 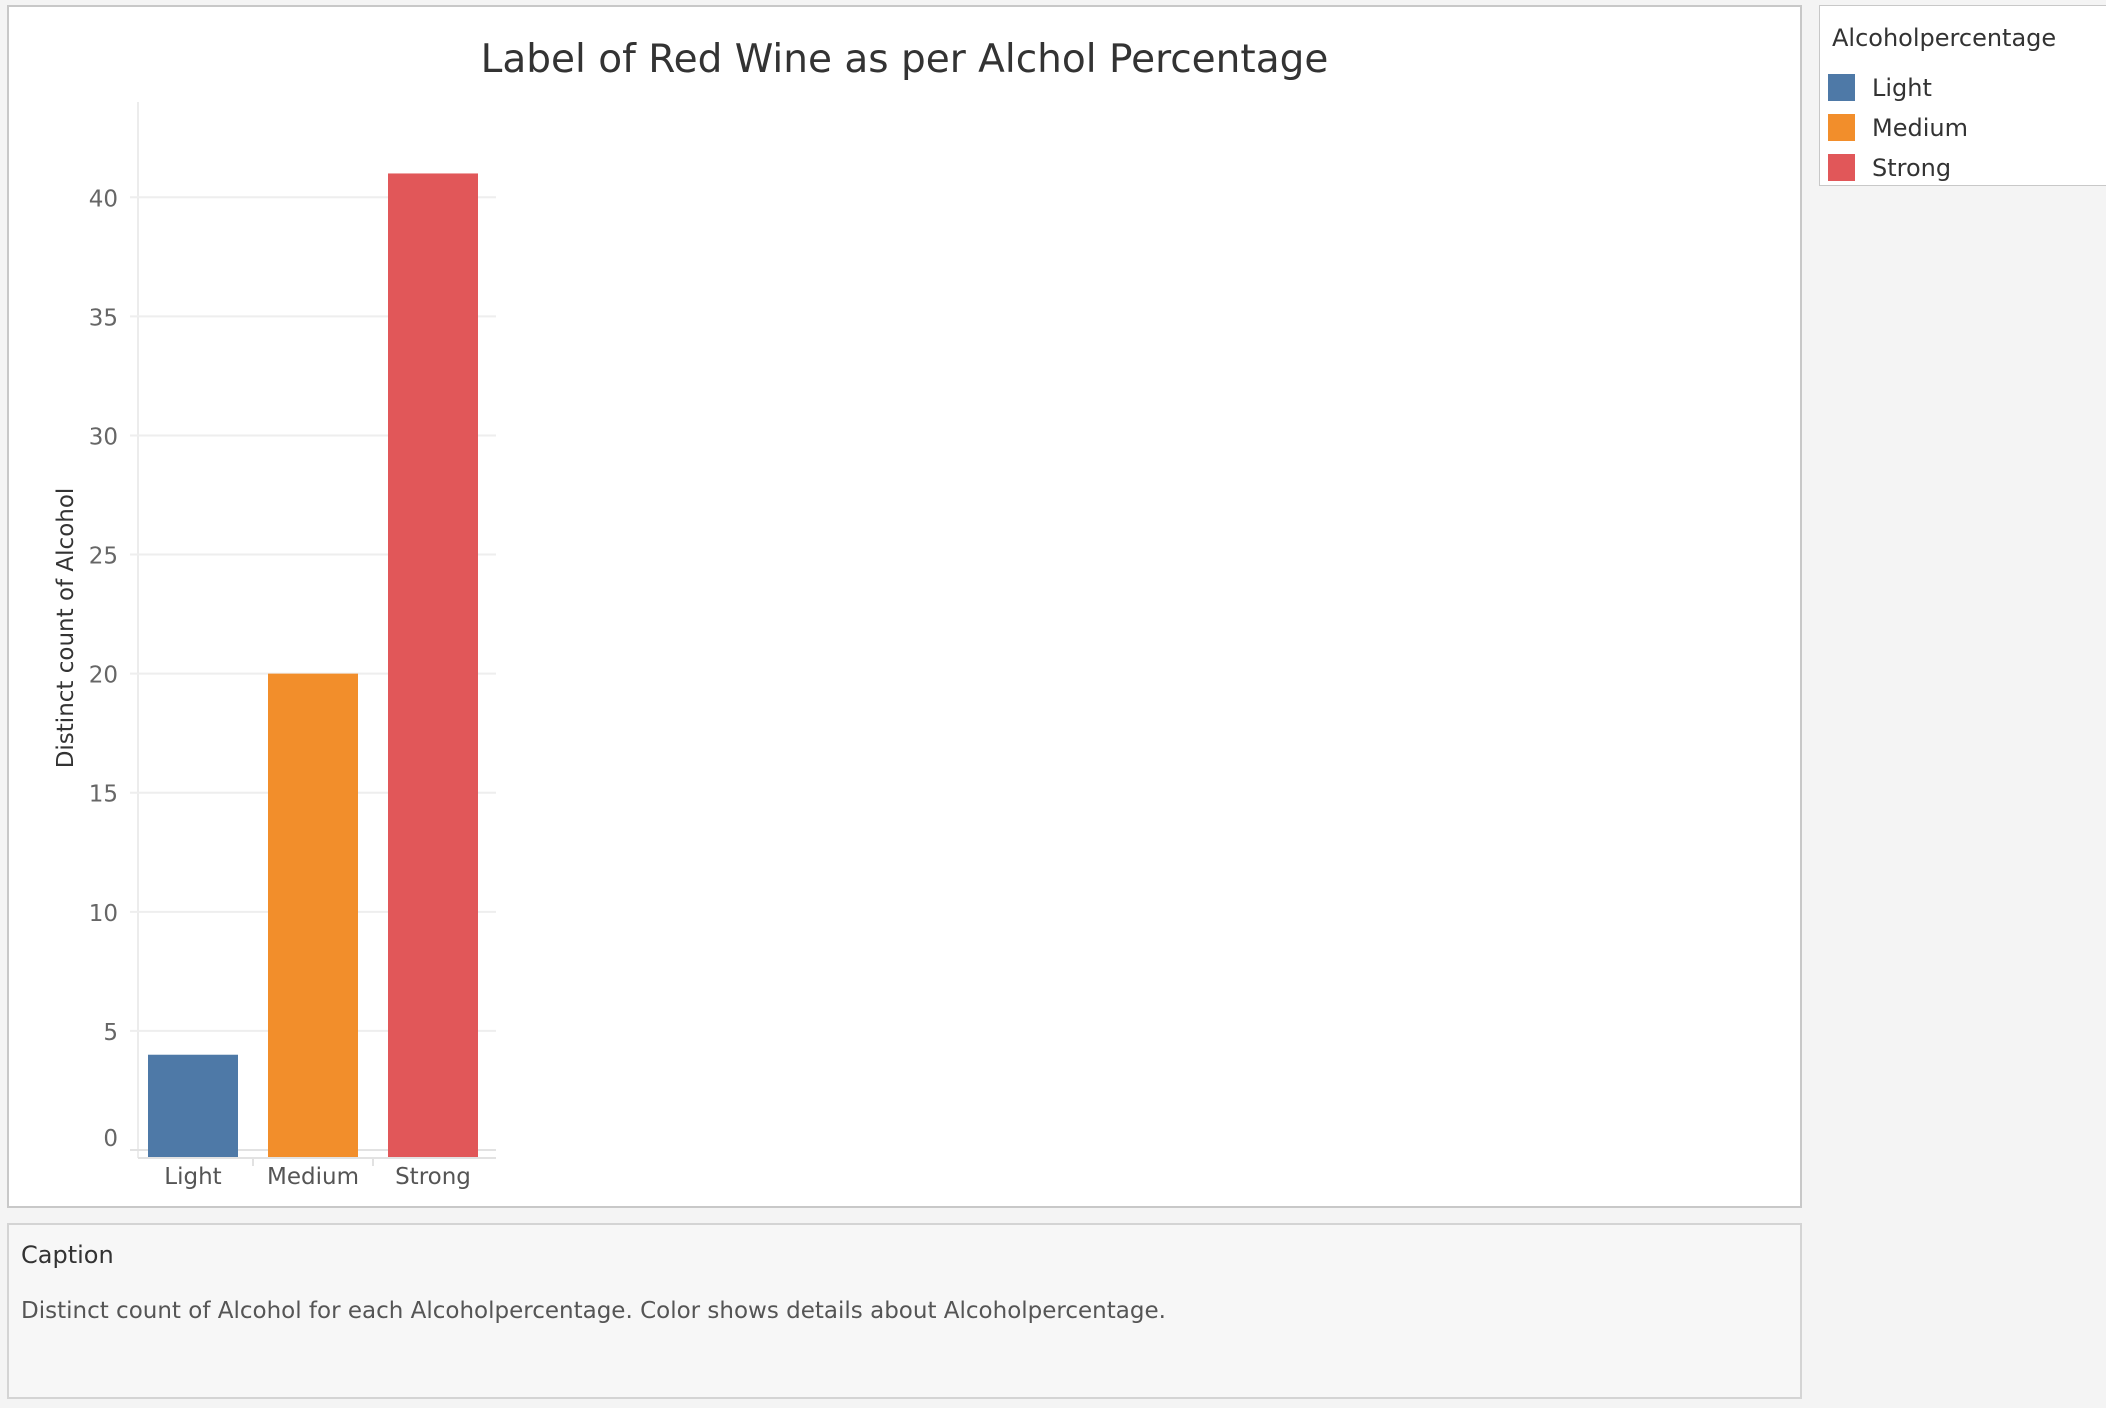 I want to click on x-tick-label: Strong, so click(x=433, y=1177).